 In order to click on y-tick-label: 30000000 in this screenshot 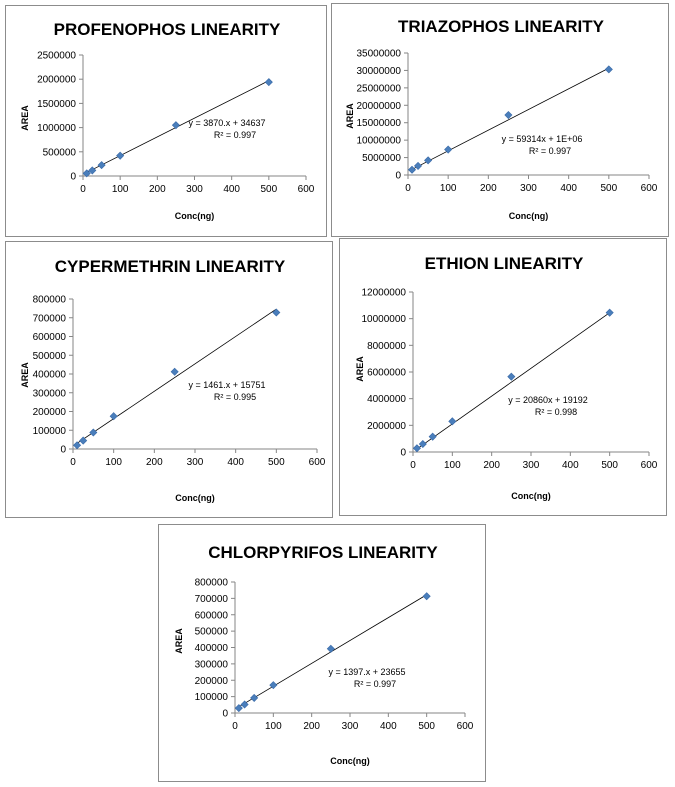, I will do `click(379, 71)`.